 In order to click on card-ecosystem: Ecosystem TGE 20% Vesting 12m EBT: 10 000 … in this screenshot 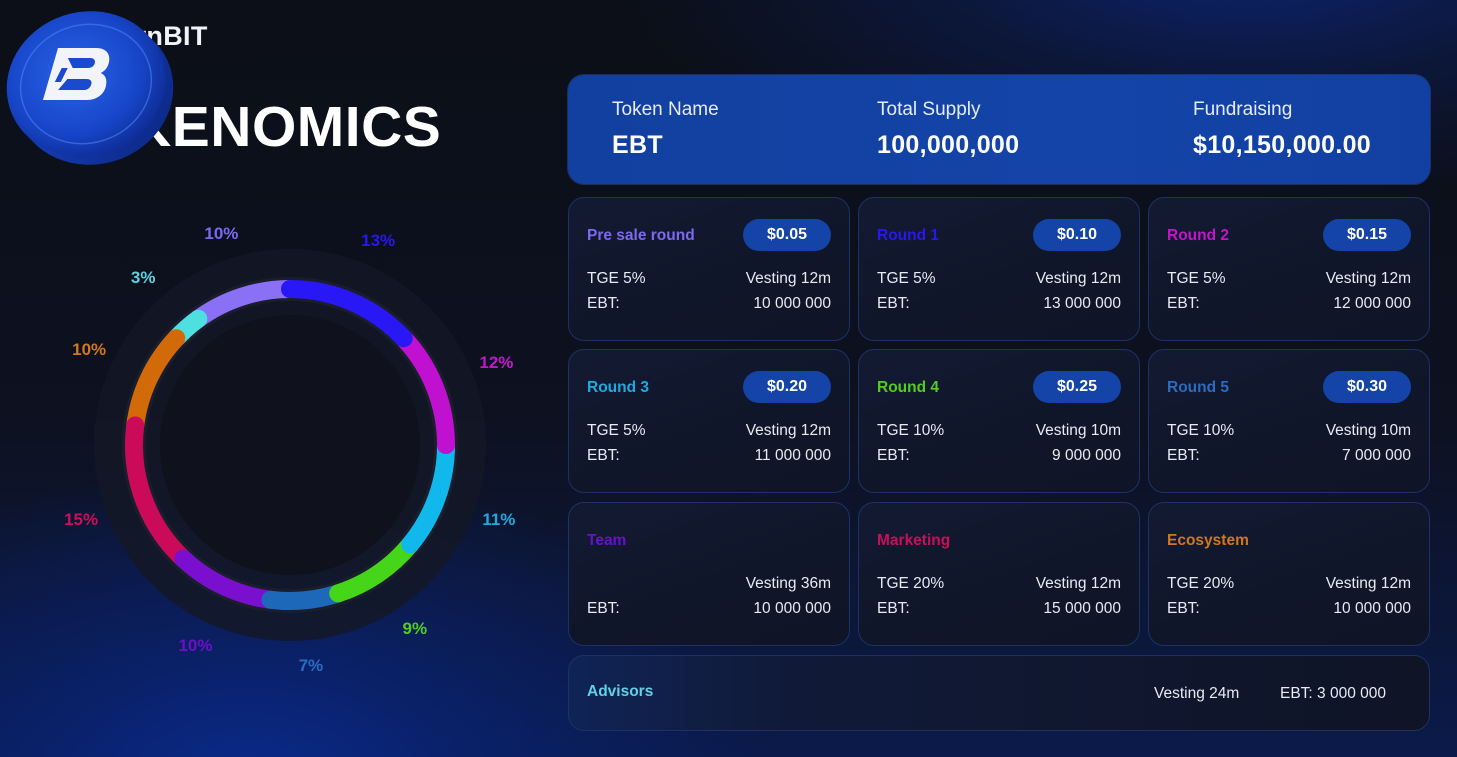, I will do `click(1289, 574)`.